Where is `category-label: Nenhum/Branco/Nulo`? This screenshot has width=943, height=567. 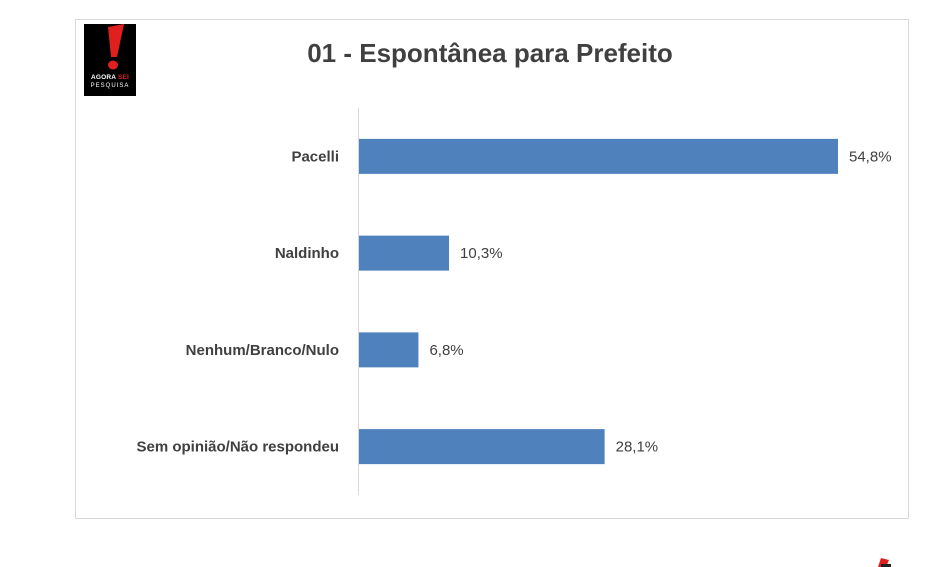
category-label: Nenhum/Branco/Nulo is located at coordinates (262, 350).